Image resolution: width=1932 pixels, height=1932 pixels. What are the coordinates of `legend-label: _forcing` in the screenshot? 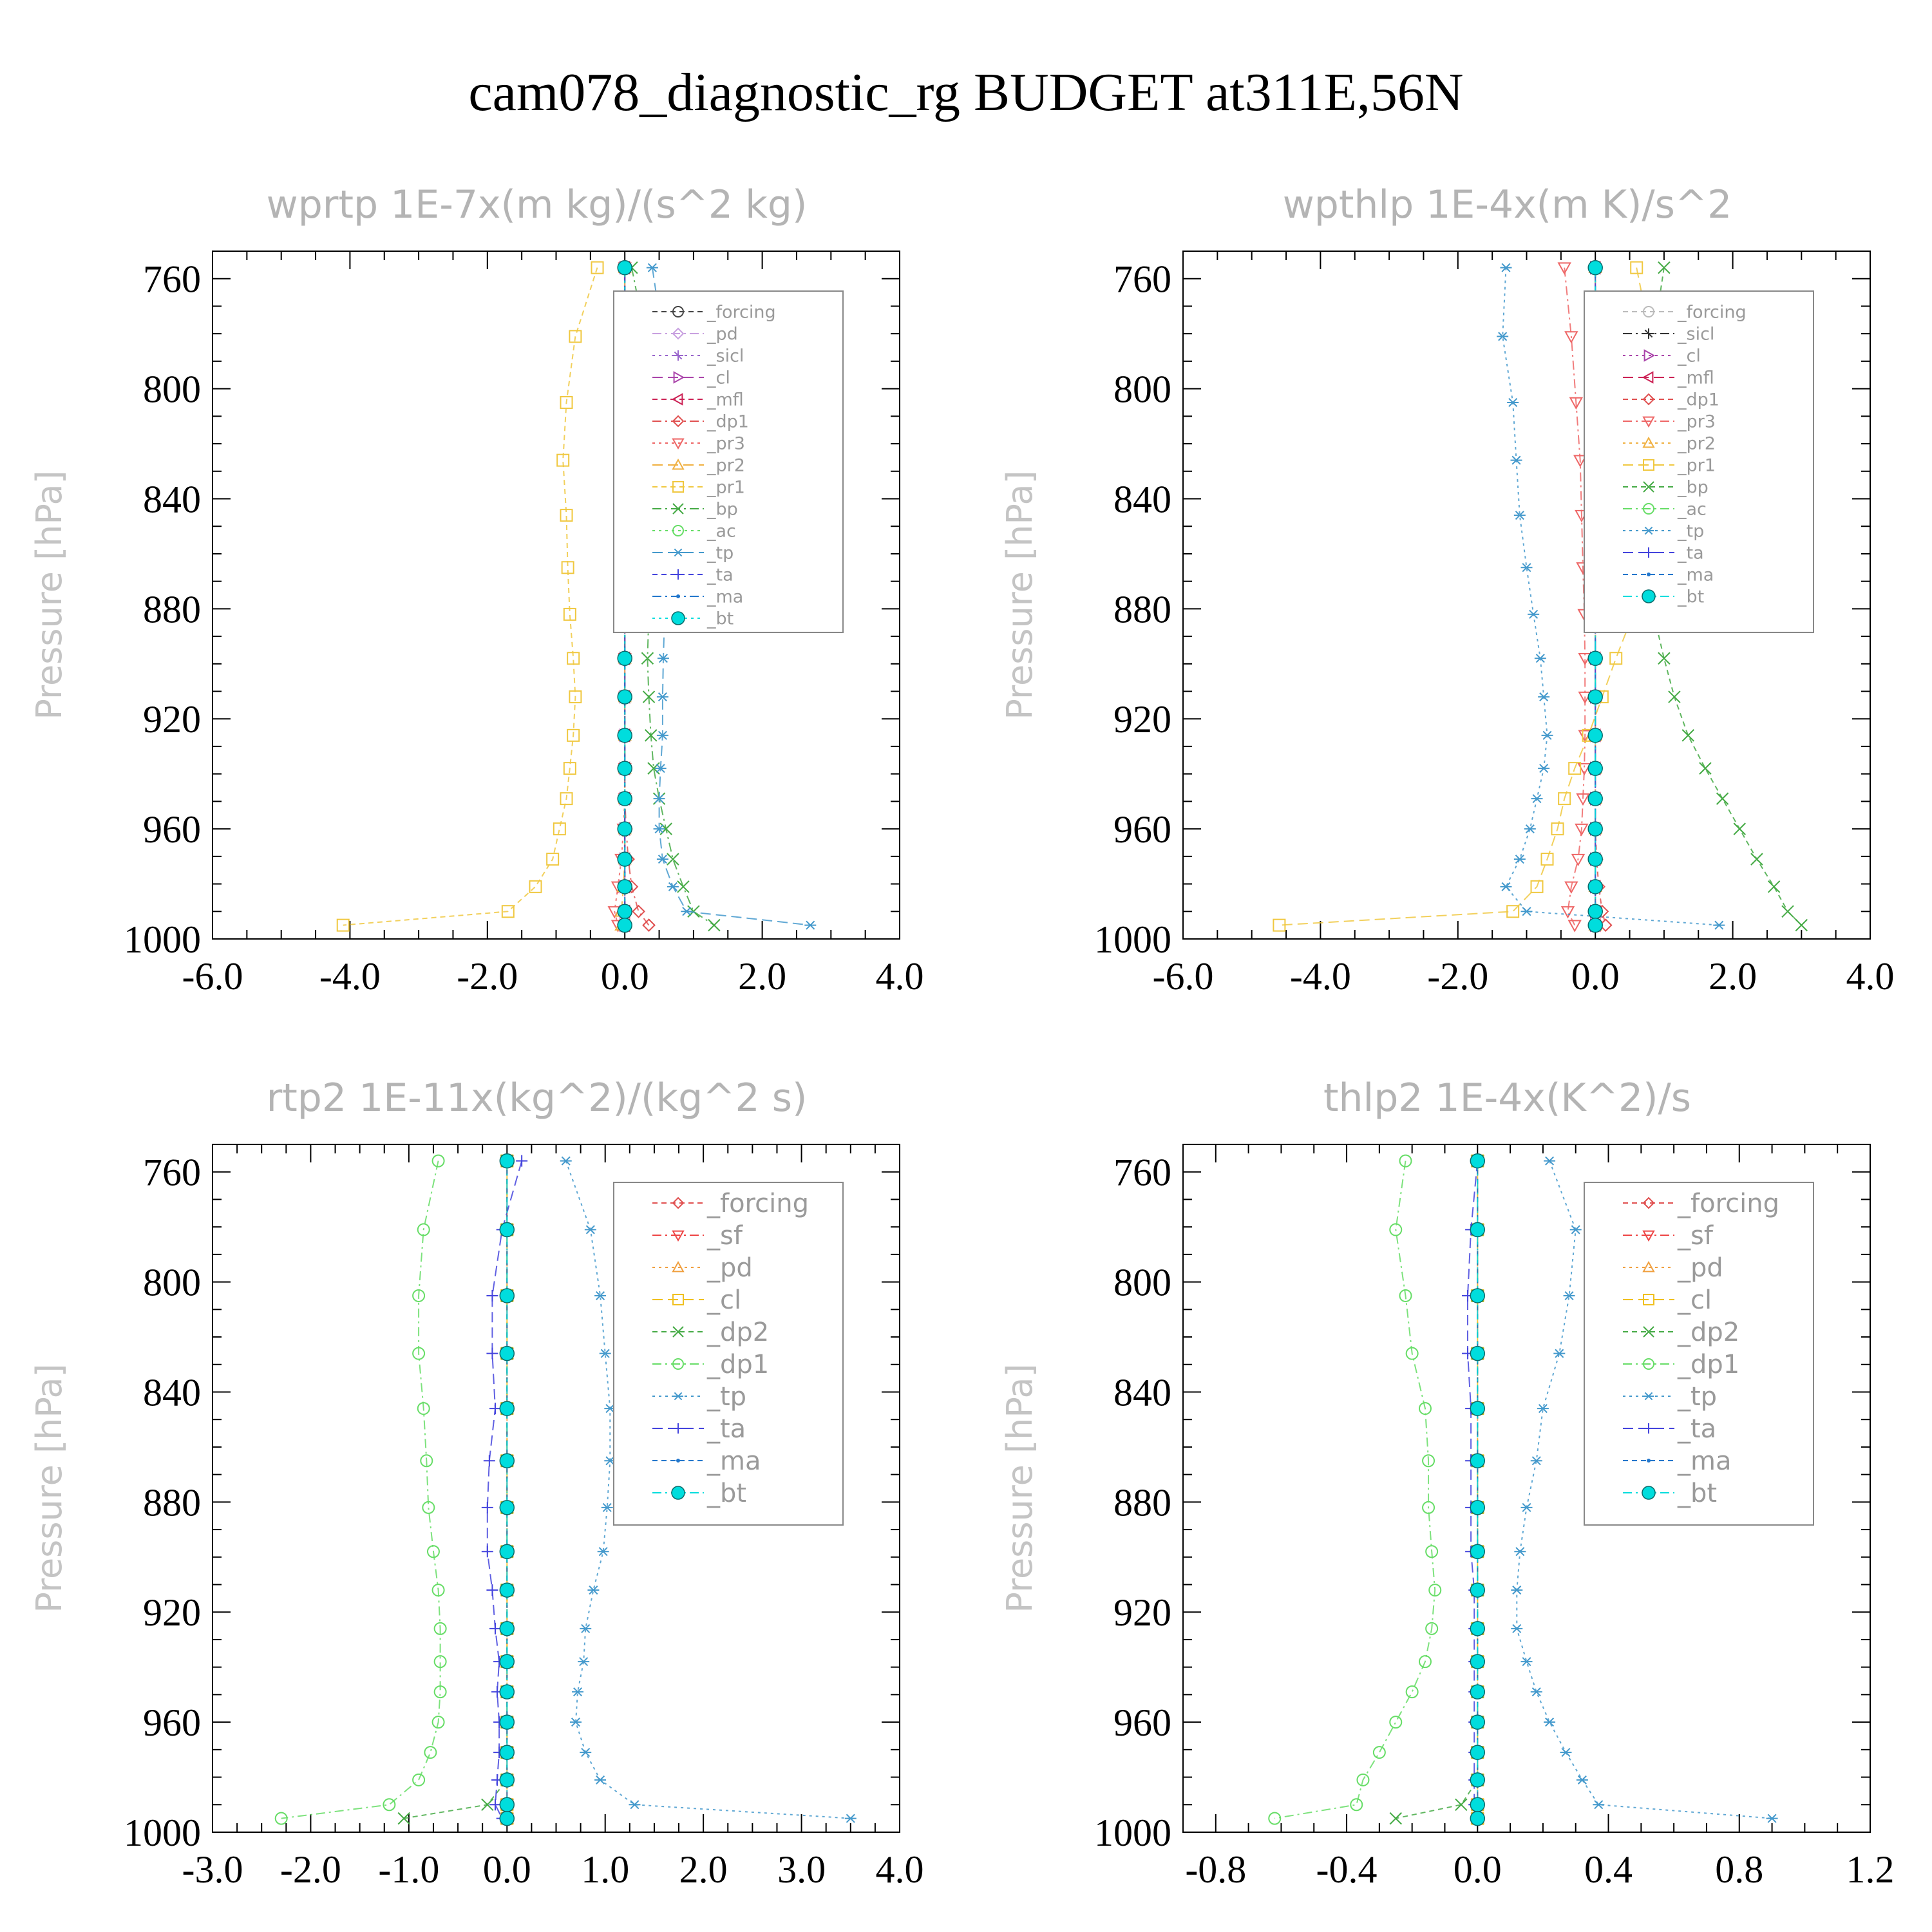 It's located at (741, 312).